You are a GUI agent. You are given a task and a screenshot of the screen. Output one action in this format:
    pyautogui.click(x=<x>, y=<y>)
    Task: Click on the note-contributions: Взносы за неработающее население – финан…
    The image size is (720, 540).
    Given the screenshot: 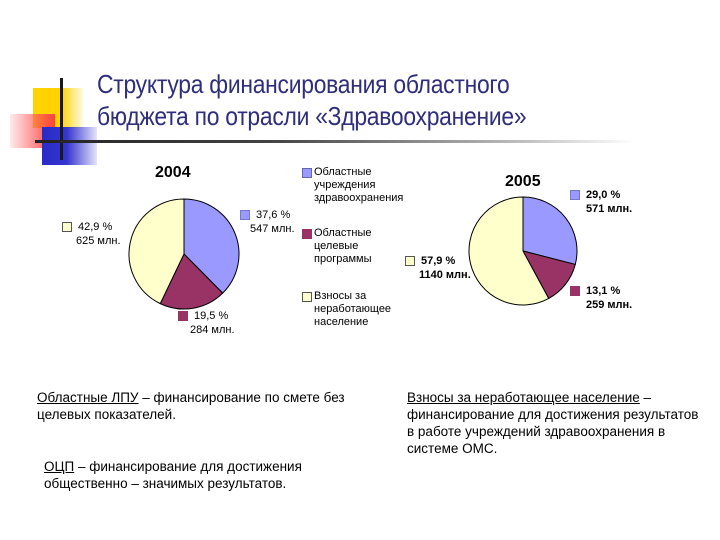 What is the action you would take?
    pyautogui.click(x=553, y=423)
    